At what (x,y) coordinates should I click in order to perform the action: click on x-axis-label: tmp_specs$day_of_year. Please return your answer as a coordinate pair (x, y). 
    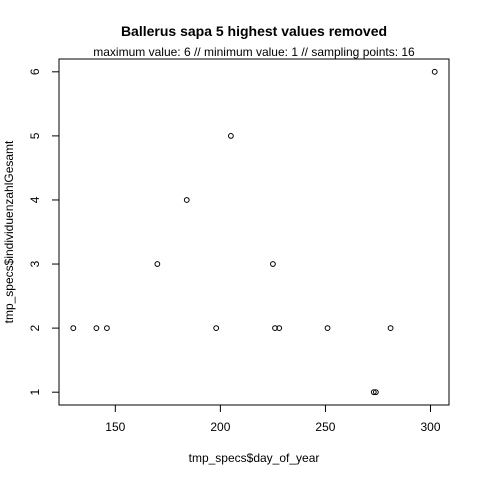
    Looking at the image, I should click on (254, 458).